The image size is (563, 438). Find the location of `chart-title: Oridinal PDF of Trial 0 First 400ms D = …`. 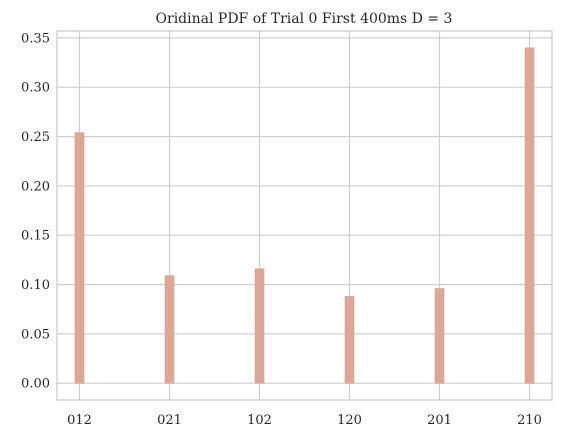

chart-title: Oridinal PDF of Trial 0 First 400ms D = … is located at coordinates (304, 19).